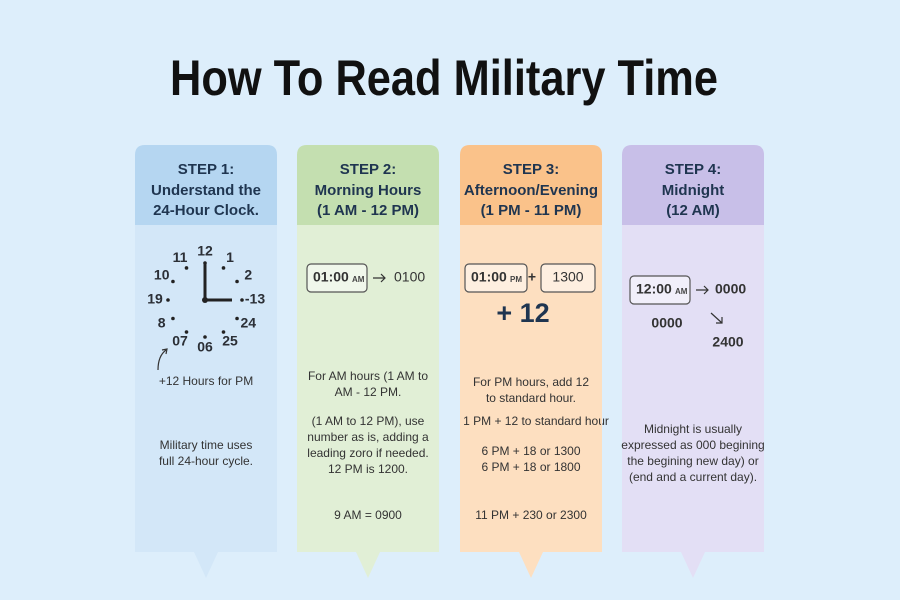 Image resolution: width=900 pixels, height=600 pixels. I want to click on clock-number: 1, so click(230, 257).